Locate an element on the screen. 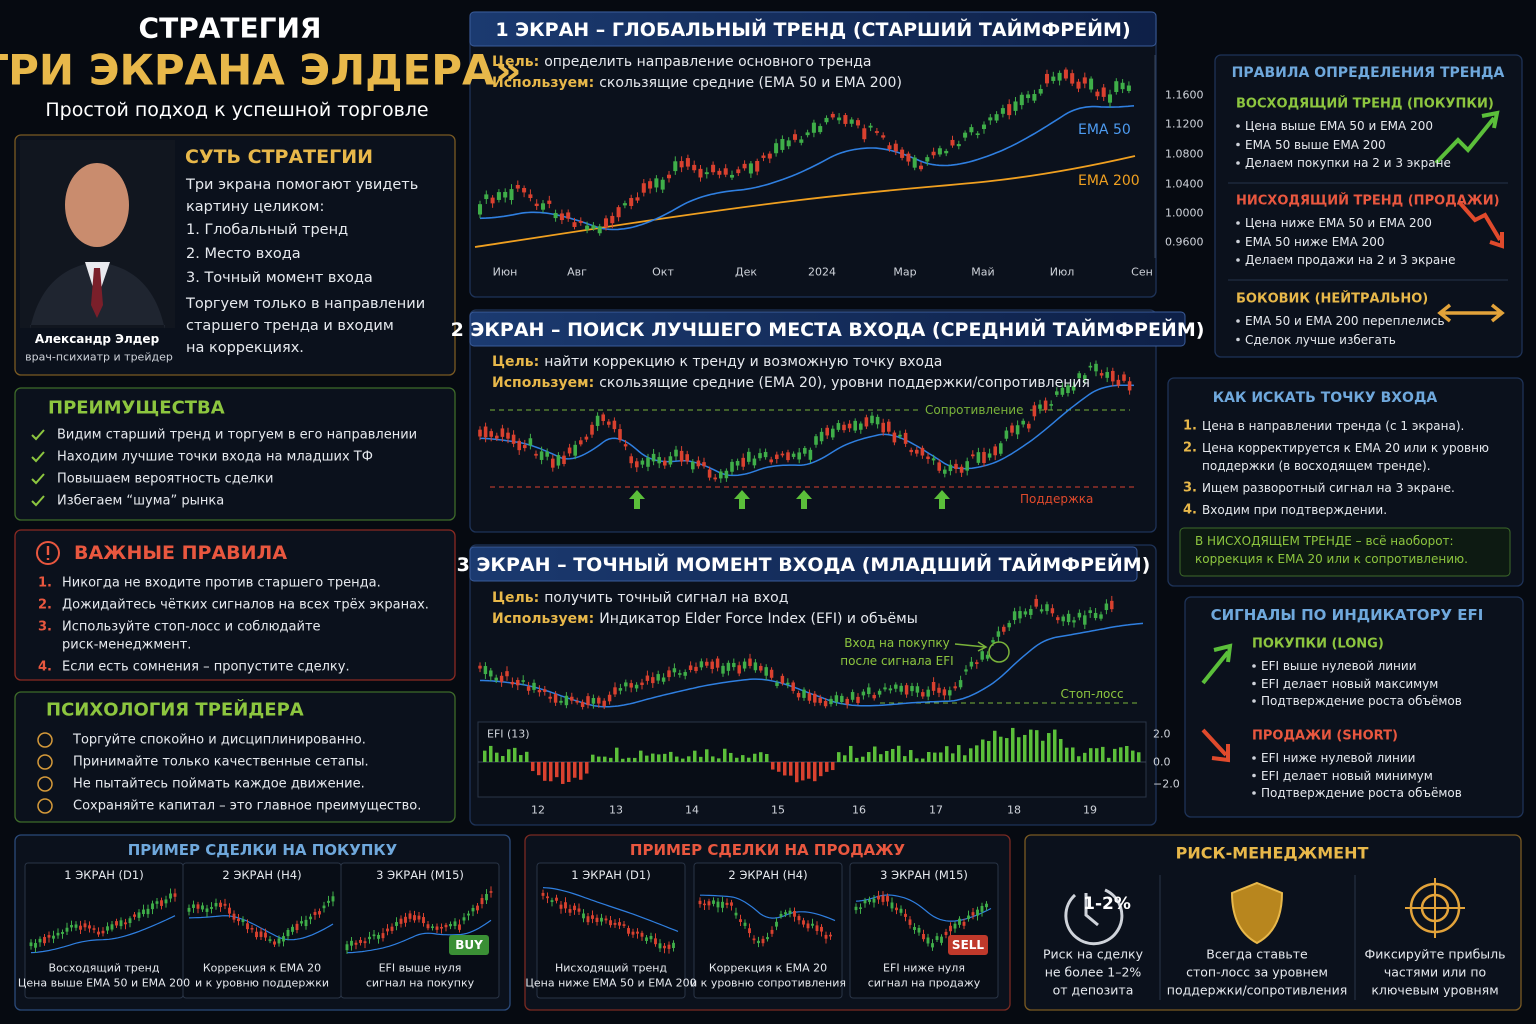 Image resolution: width=1536 pixels, height=1024 pixels. ema-line is located at coordinates (812, 665).